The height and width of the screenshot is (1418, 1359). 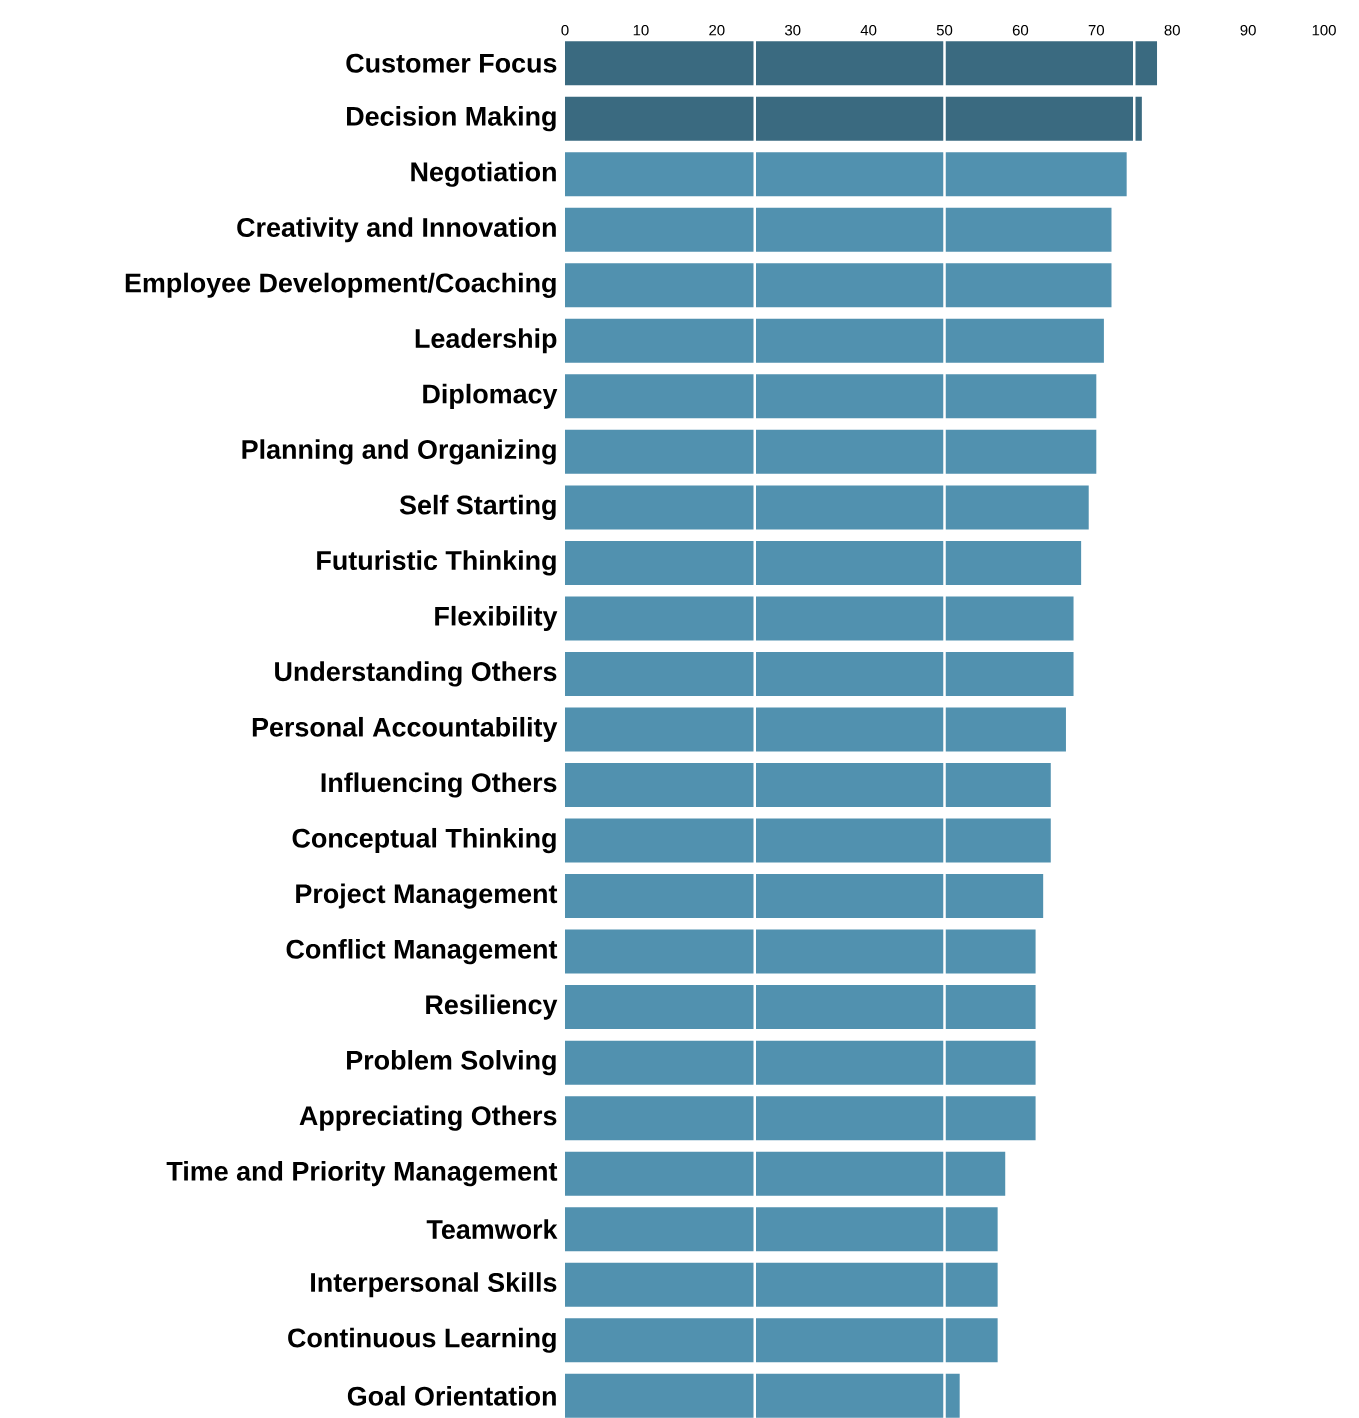 I want to click on y-tick-label: Problem Solving, so click(x=451, y=1063).